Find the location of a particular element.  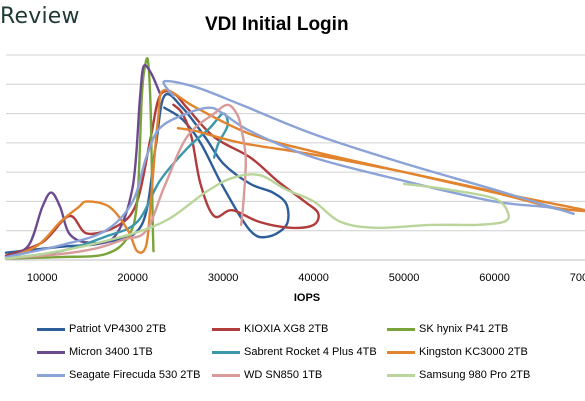

legend-label: Seagate Firecuda 530 2TB is located at coordinates (135, 375).